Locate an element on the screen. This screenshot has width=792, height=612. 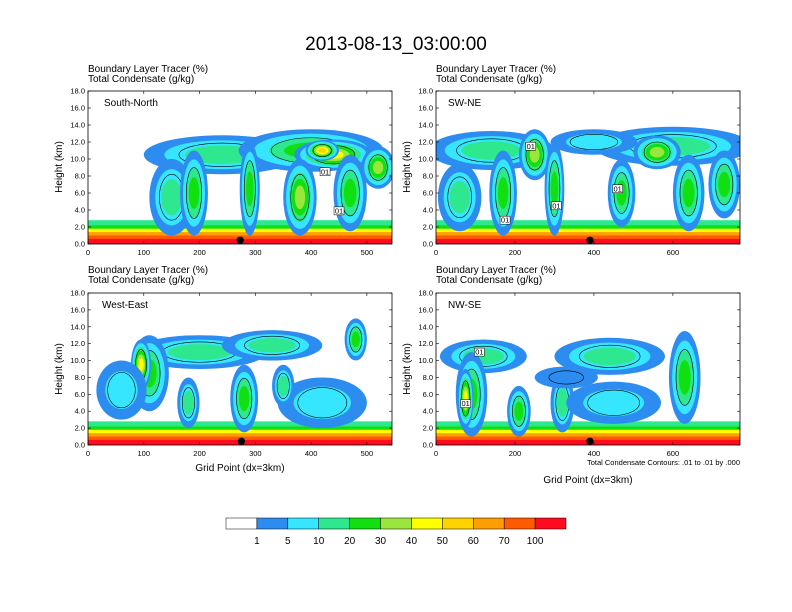
plot-content is located at coordinates (240, 381).